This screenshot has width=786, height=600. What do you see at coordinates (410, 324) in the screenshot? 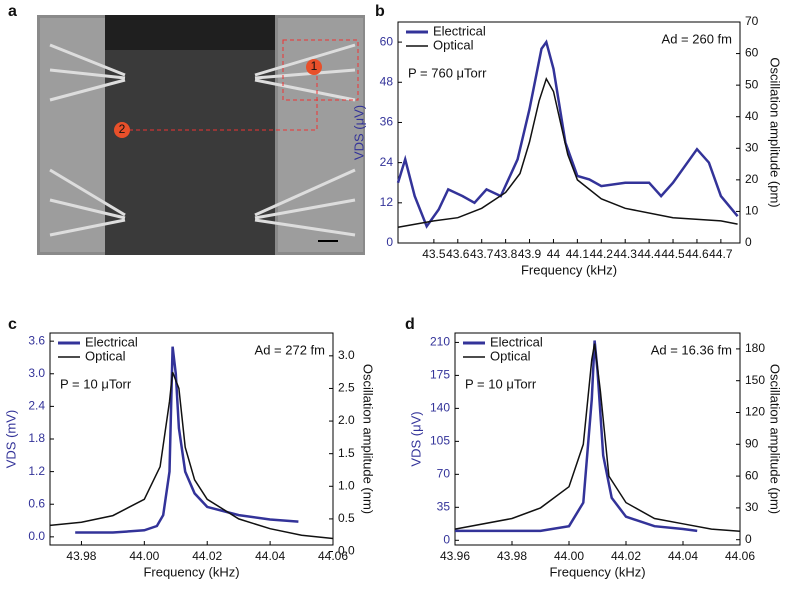
I see `panel-label: d` at bounding box center [410, 324].